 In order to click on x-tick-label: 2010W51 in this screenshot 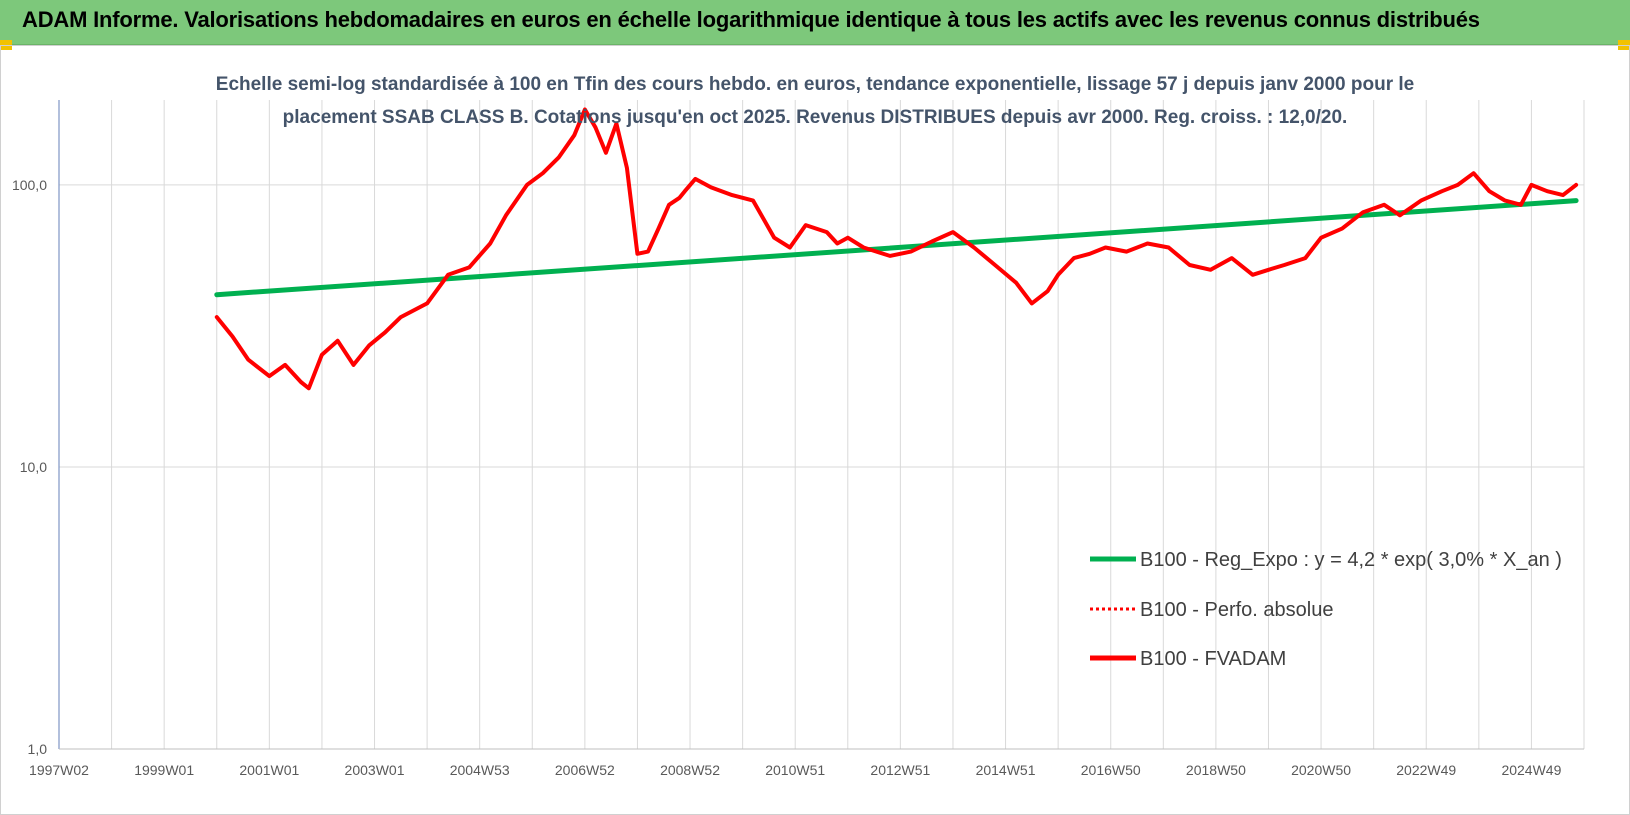, I will do `click(795, 770)`.